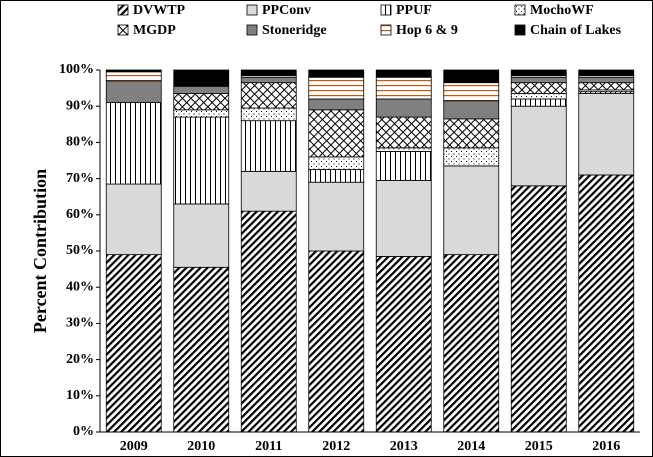 The height and width of the screenshot is (457, 653). What do you see at coordinates (80, 286) in the screenshot?
I see `y-tick-label: 40%` at bounding box center [80, 286].